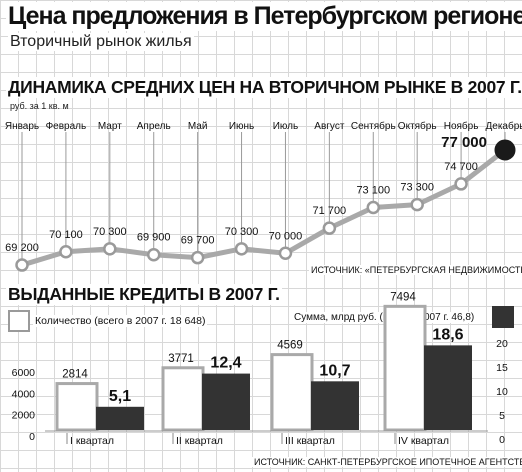  What do you see at coordinates (24, 394) in the screenshot?
I see `left-axis-tick: 4000` at bounding box center [24, 394].